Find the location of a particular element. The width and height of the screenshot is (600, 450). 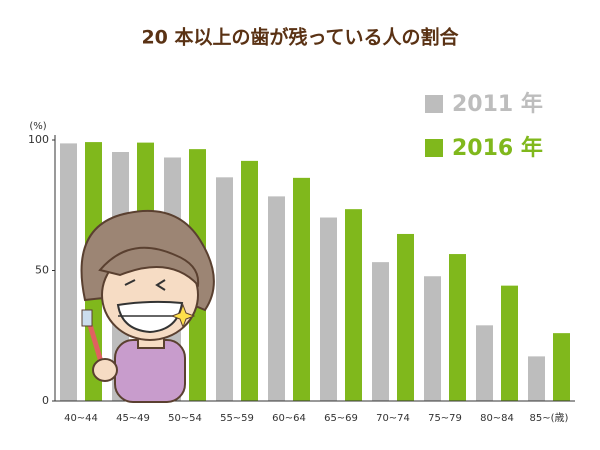

x-tick-label: 65~69 is located at coordinates (341, 418).